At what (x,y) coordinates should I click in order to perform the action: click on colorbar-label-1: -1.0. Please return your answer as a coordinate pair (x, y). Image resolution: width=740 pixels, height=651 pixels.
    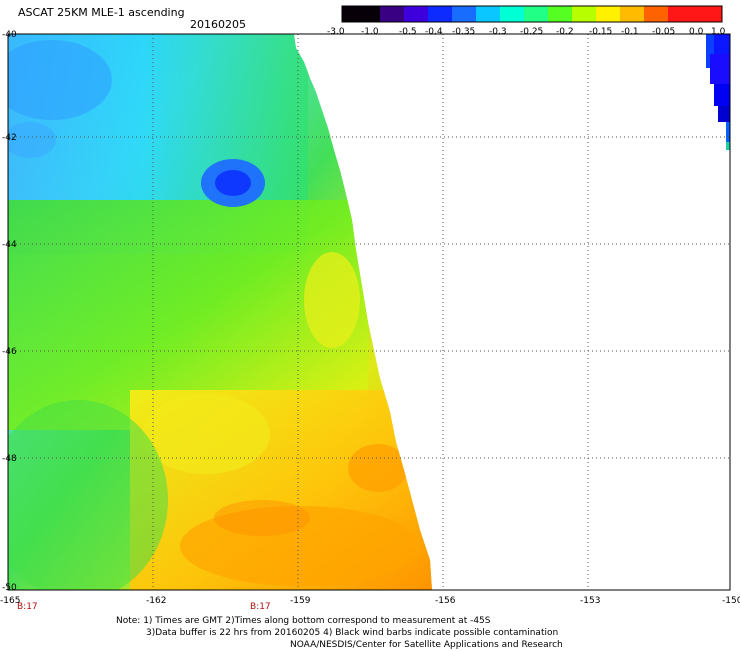
    Looking at the image, I should click on (370, 32).